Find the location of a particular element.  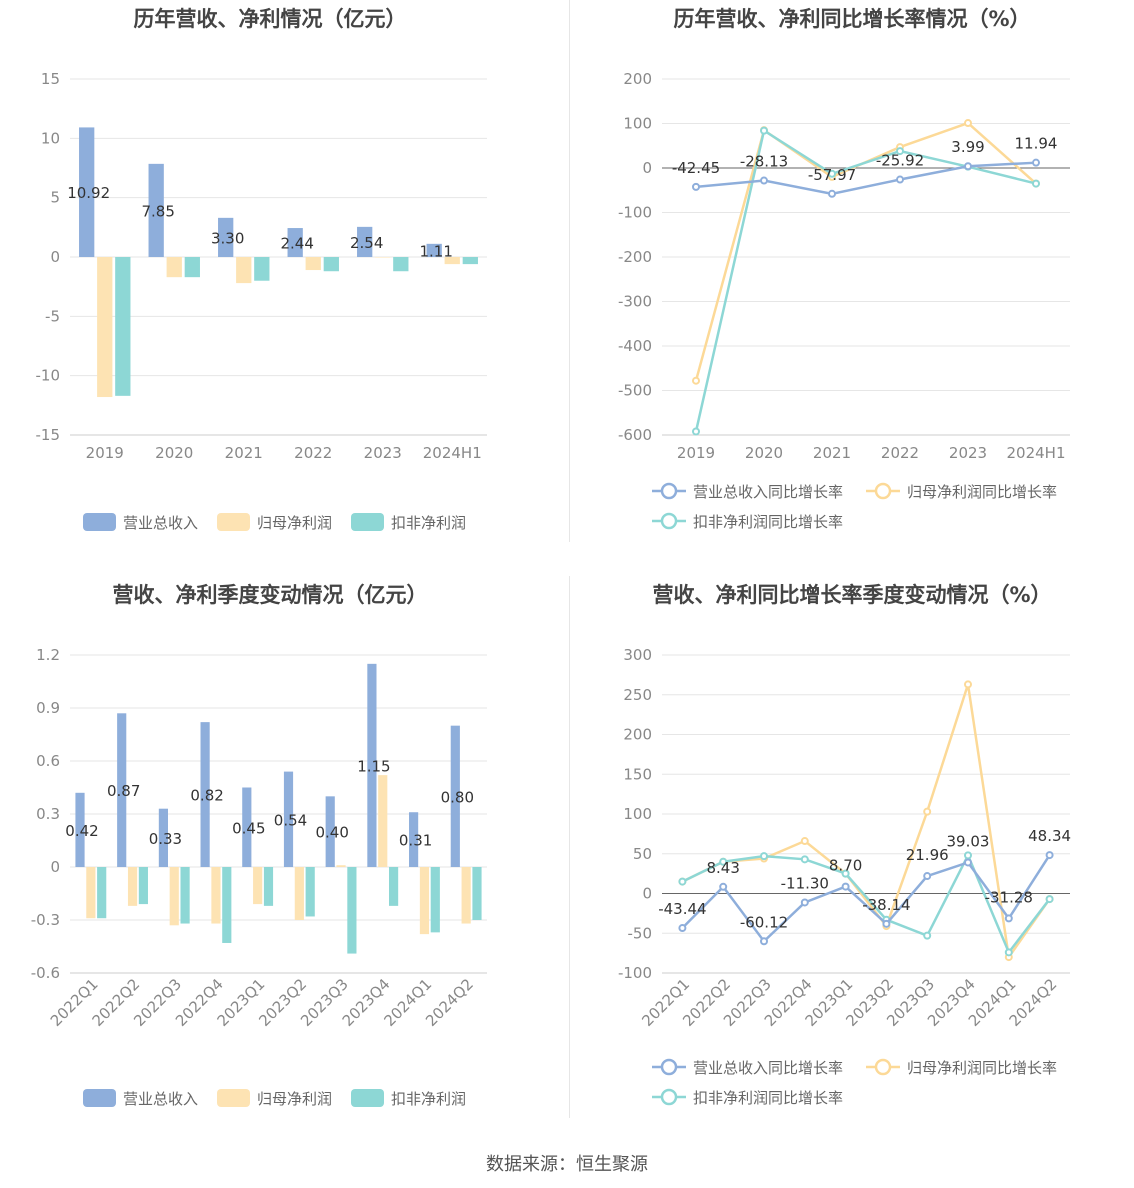

bar-data-label: 0.33 is located at coordinates (165, 839).